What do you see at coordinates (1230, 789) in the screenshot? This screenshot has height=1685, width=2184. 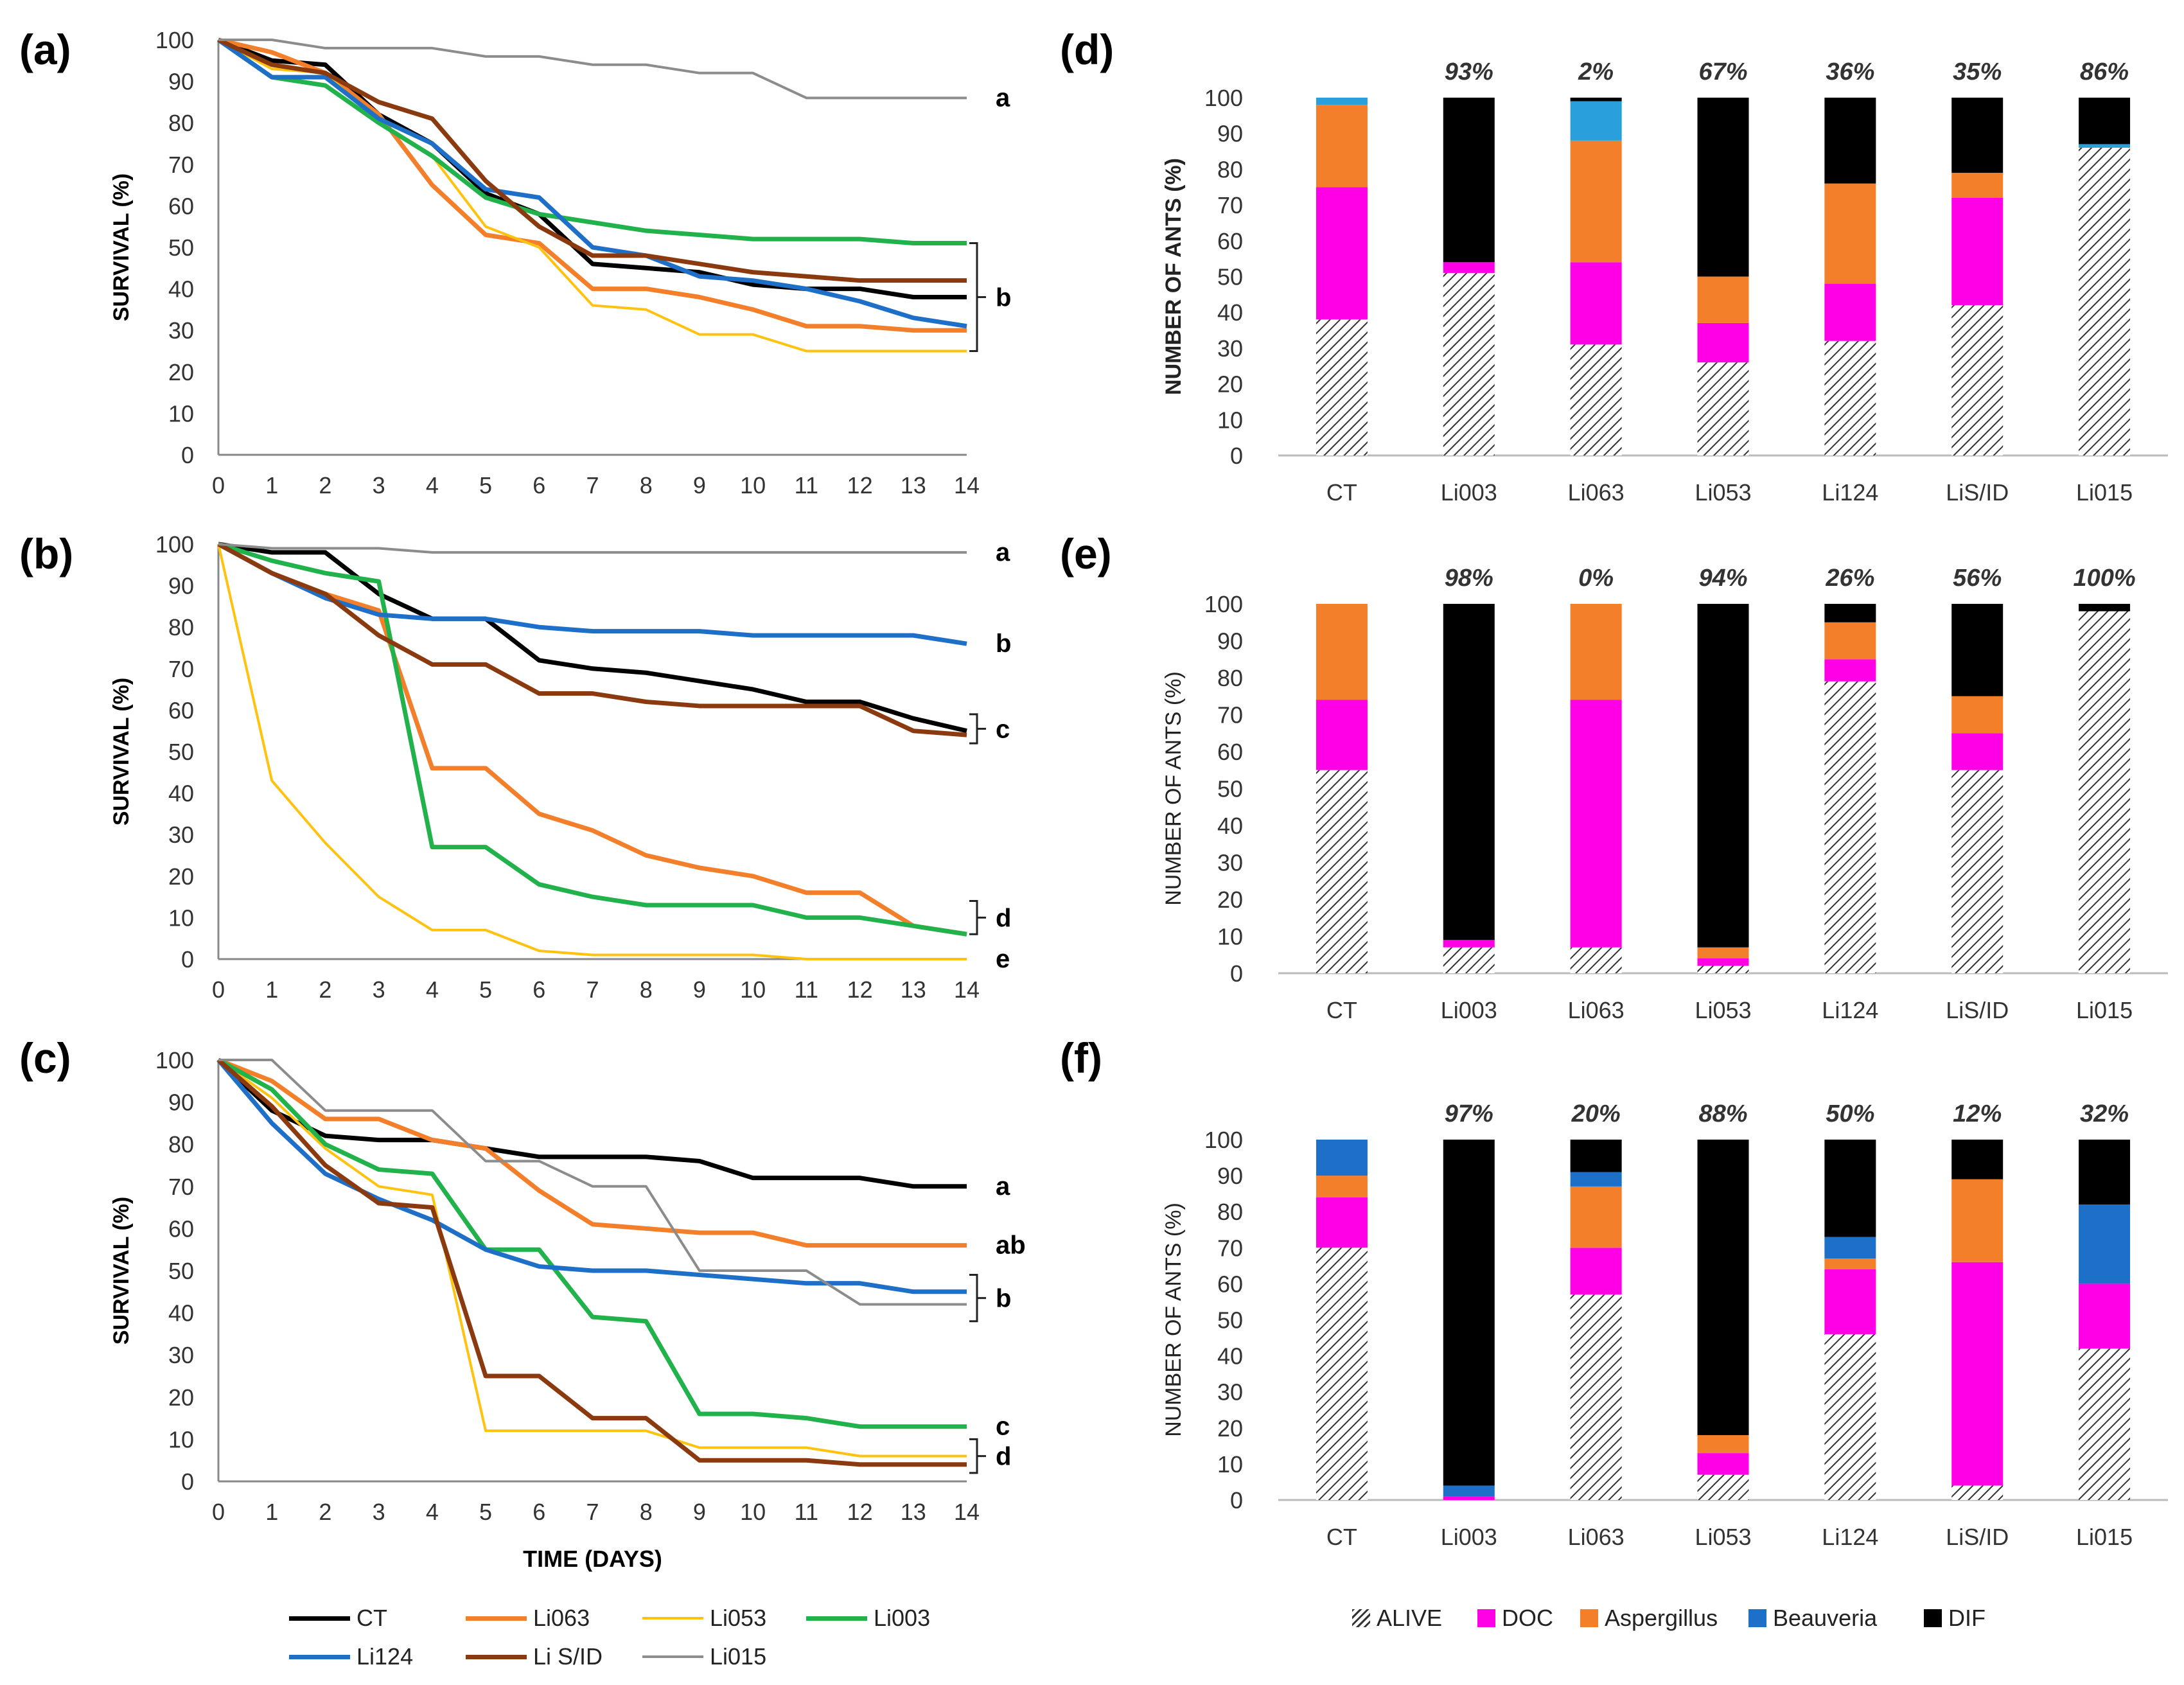 I see `y-tick-label: 50` at bounding box center [1230, 789].